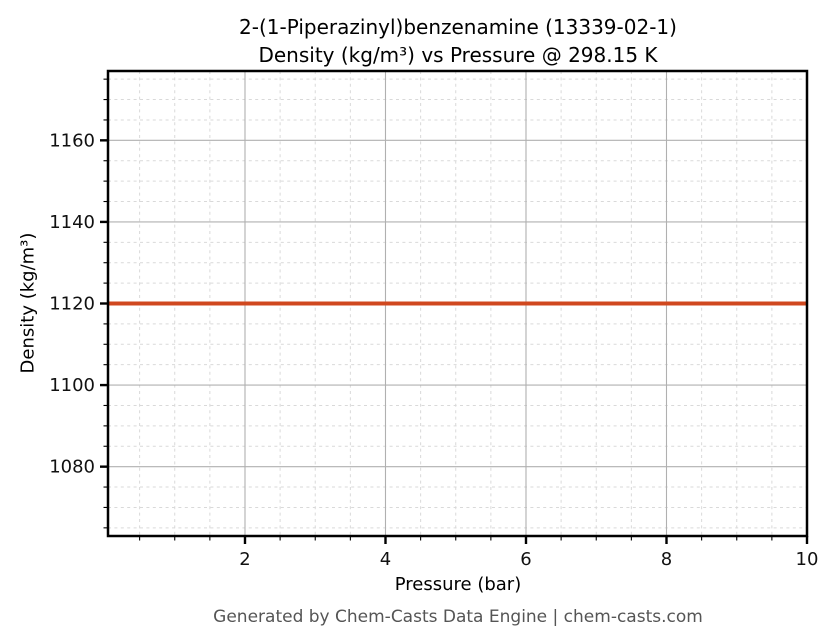  Describe the element at coordinates (666, 559) in the screenshot. I see `x-tick-label: 8` at that location.